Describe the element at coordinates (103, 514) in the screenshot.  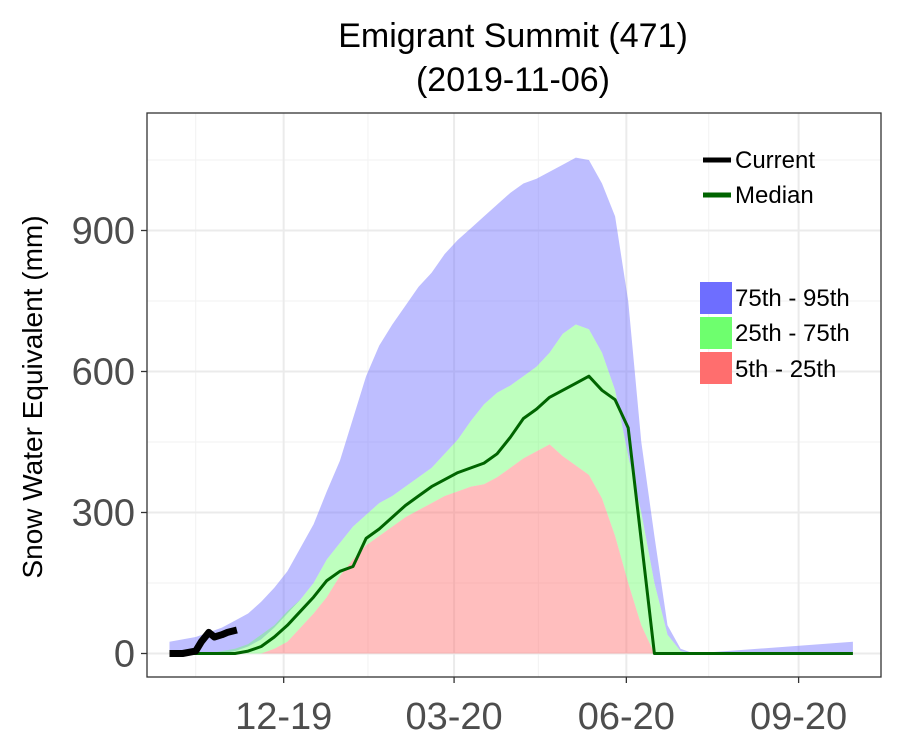
I see `y-tick-label: 300` at that location.